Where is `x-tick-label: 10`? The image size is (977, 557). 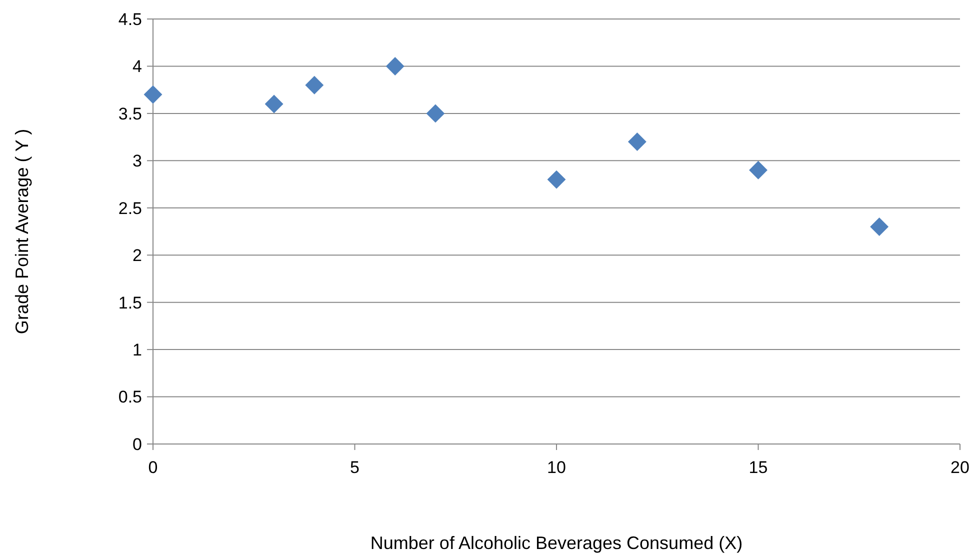
x-tick-label: 10 is located at coordinates (556, 467).